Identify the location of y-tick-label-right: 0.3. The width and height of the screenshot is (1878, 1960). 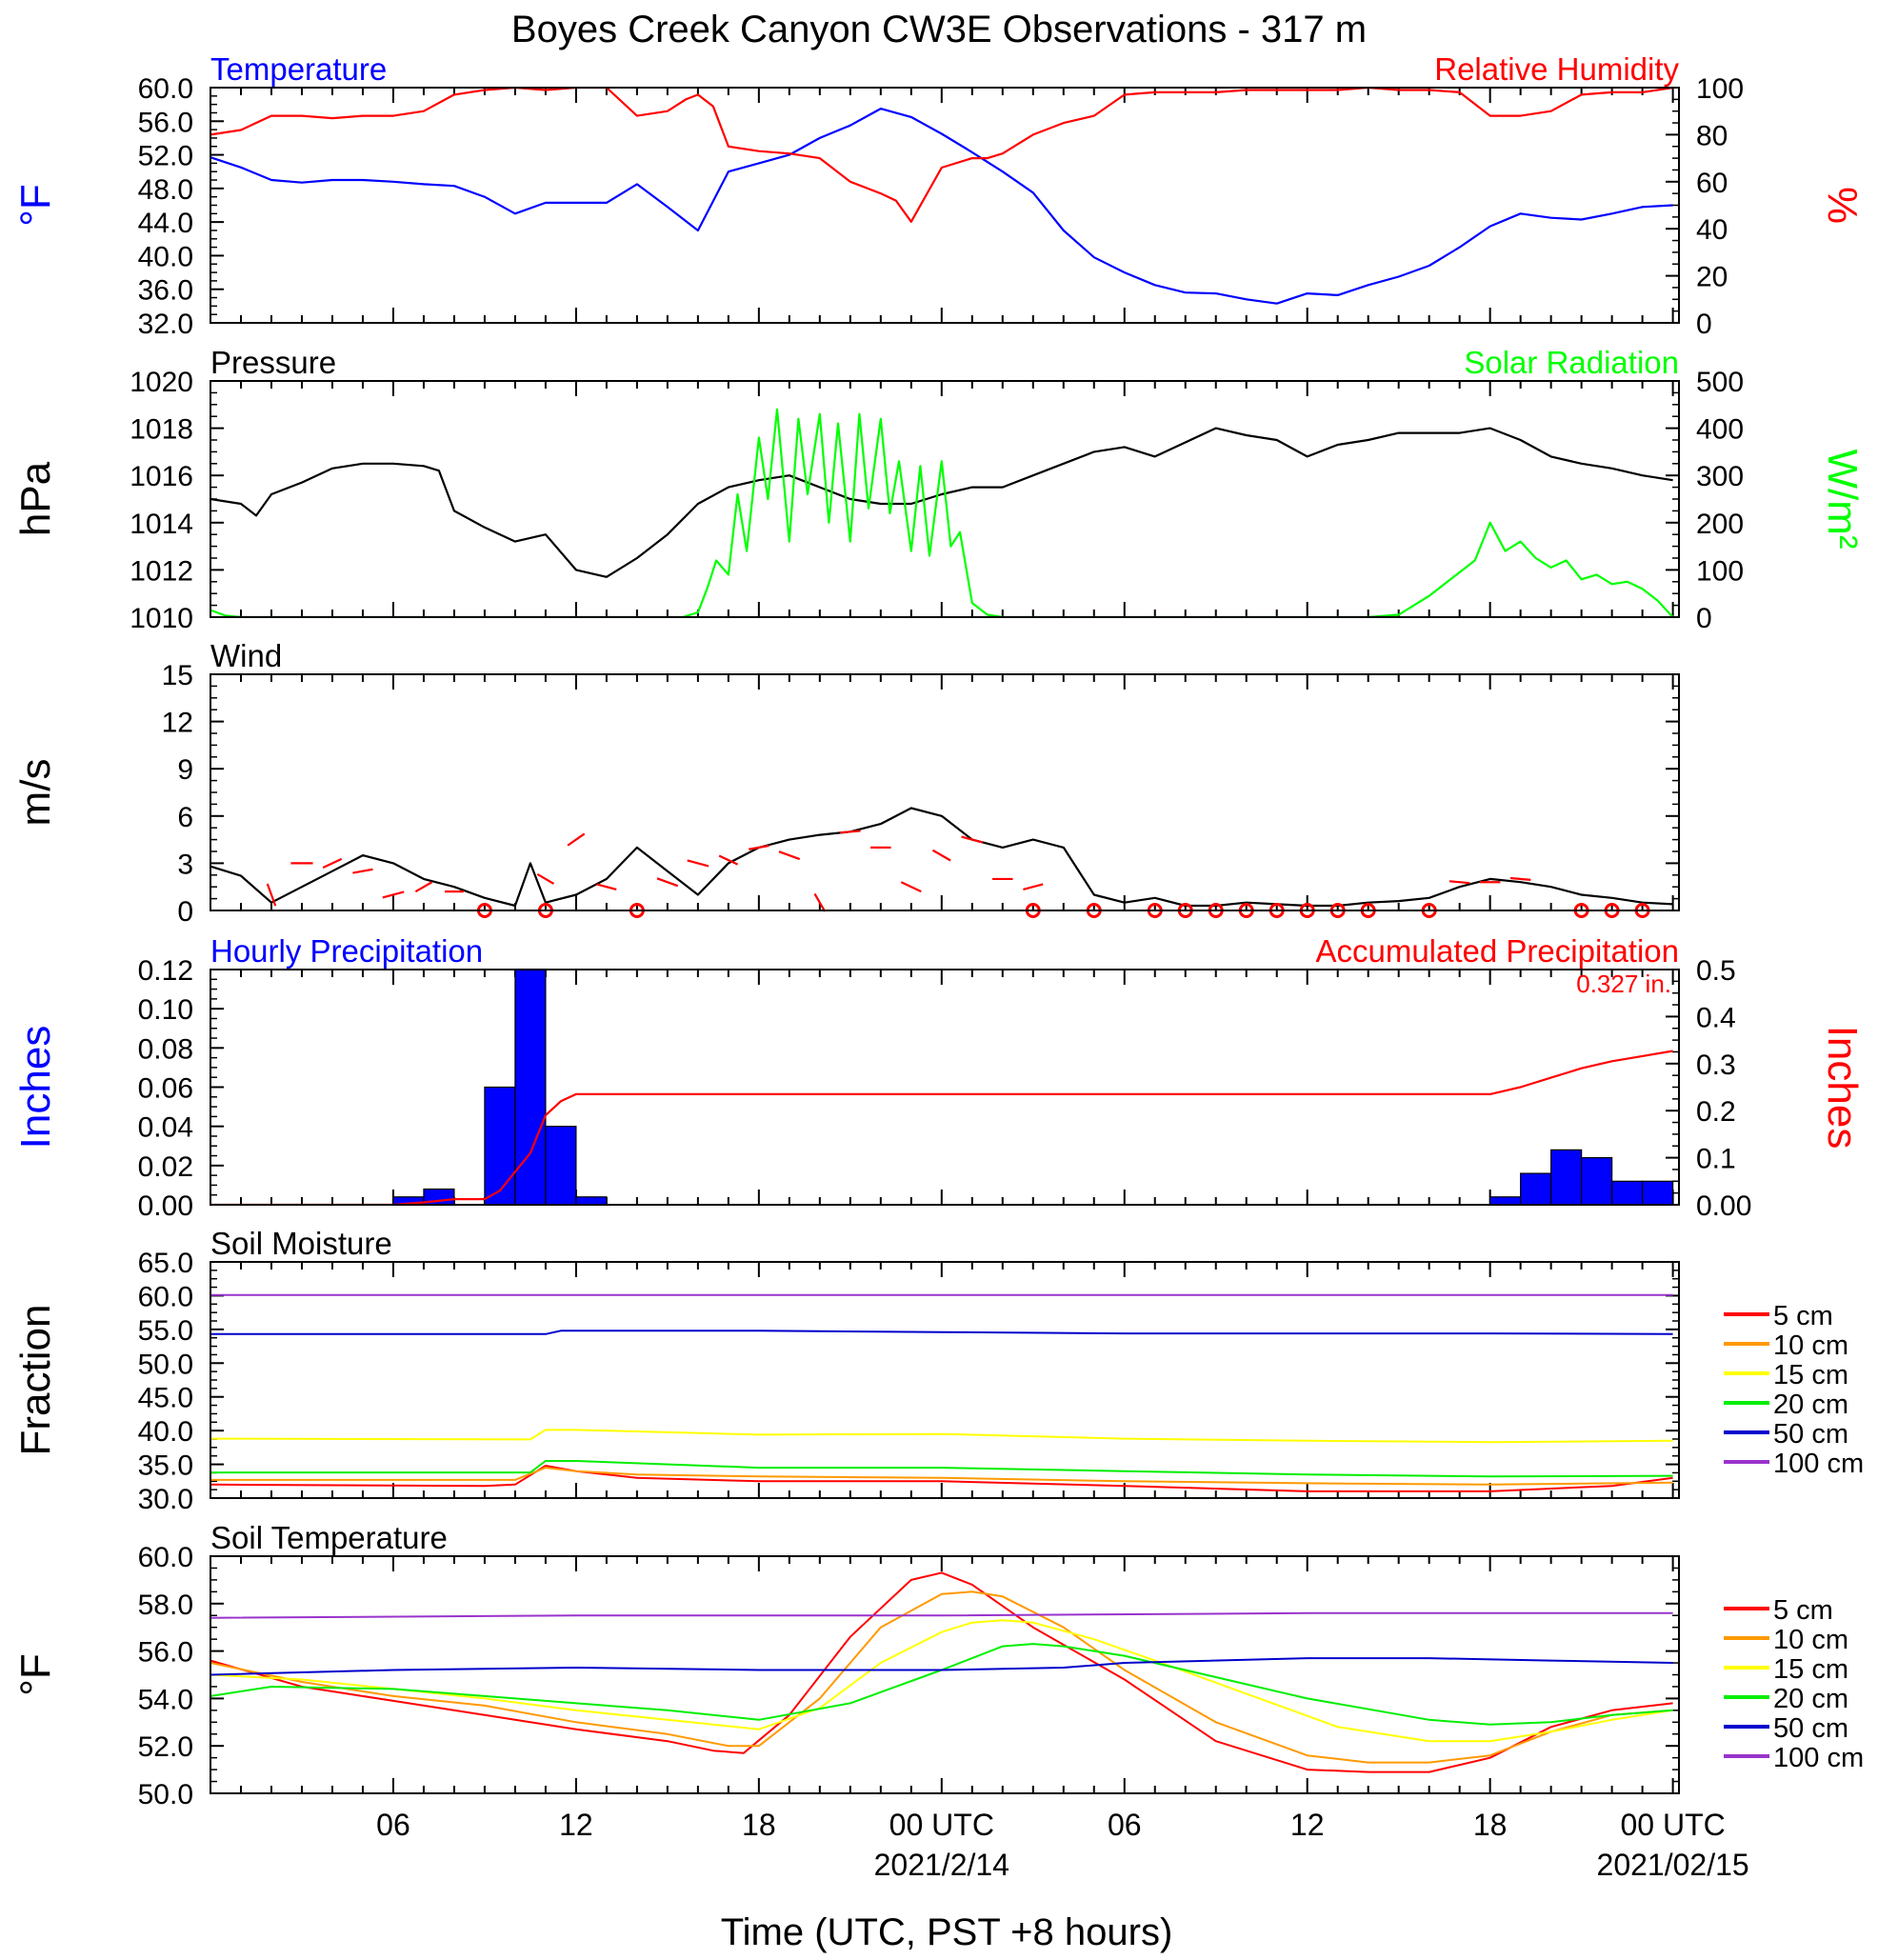
(1716, 1065).